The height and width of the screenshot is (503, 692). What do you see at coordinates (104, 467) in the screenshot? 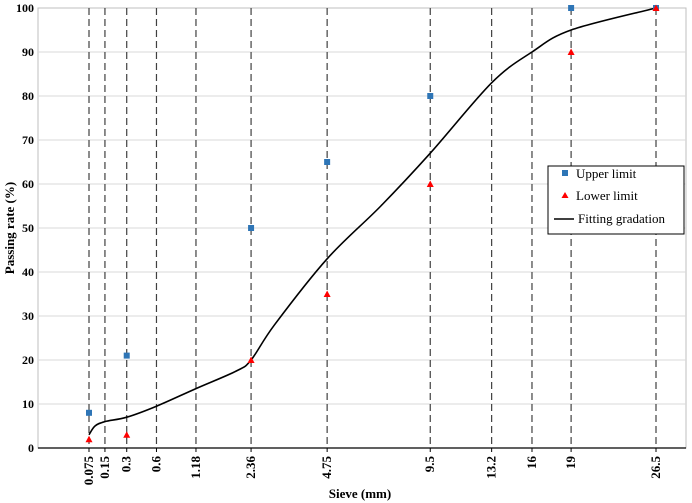
I see `x-tick-label: 0.15` at bounding box center [104, 467].